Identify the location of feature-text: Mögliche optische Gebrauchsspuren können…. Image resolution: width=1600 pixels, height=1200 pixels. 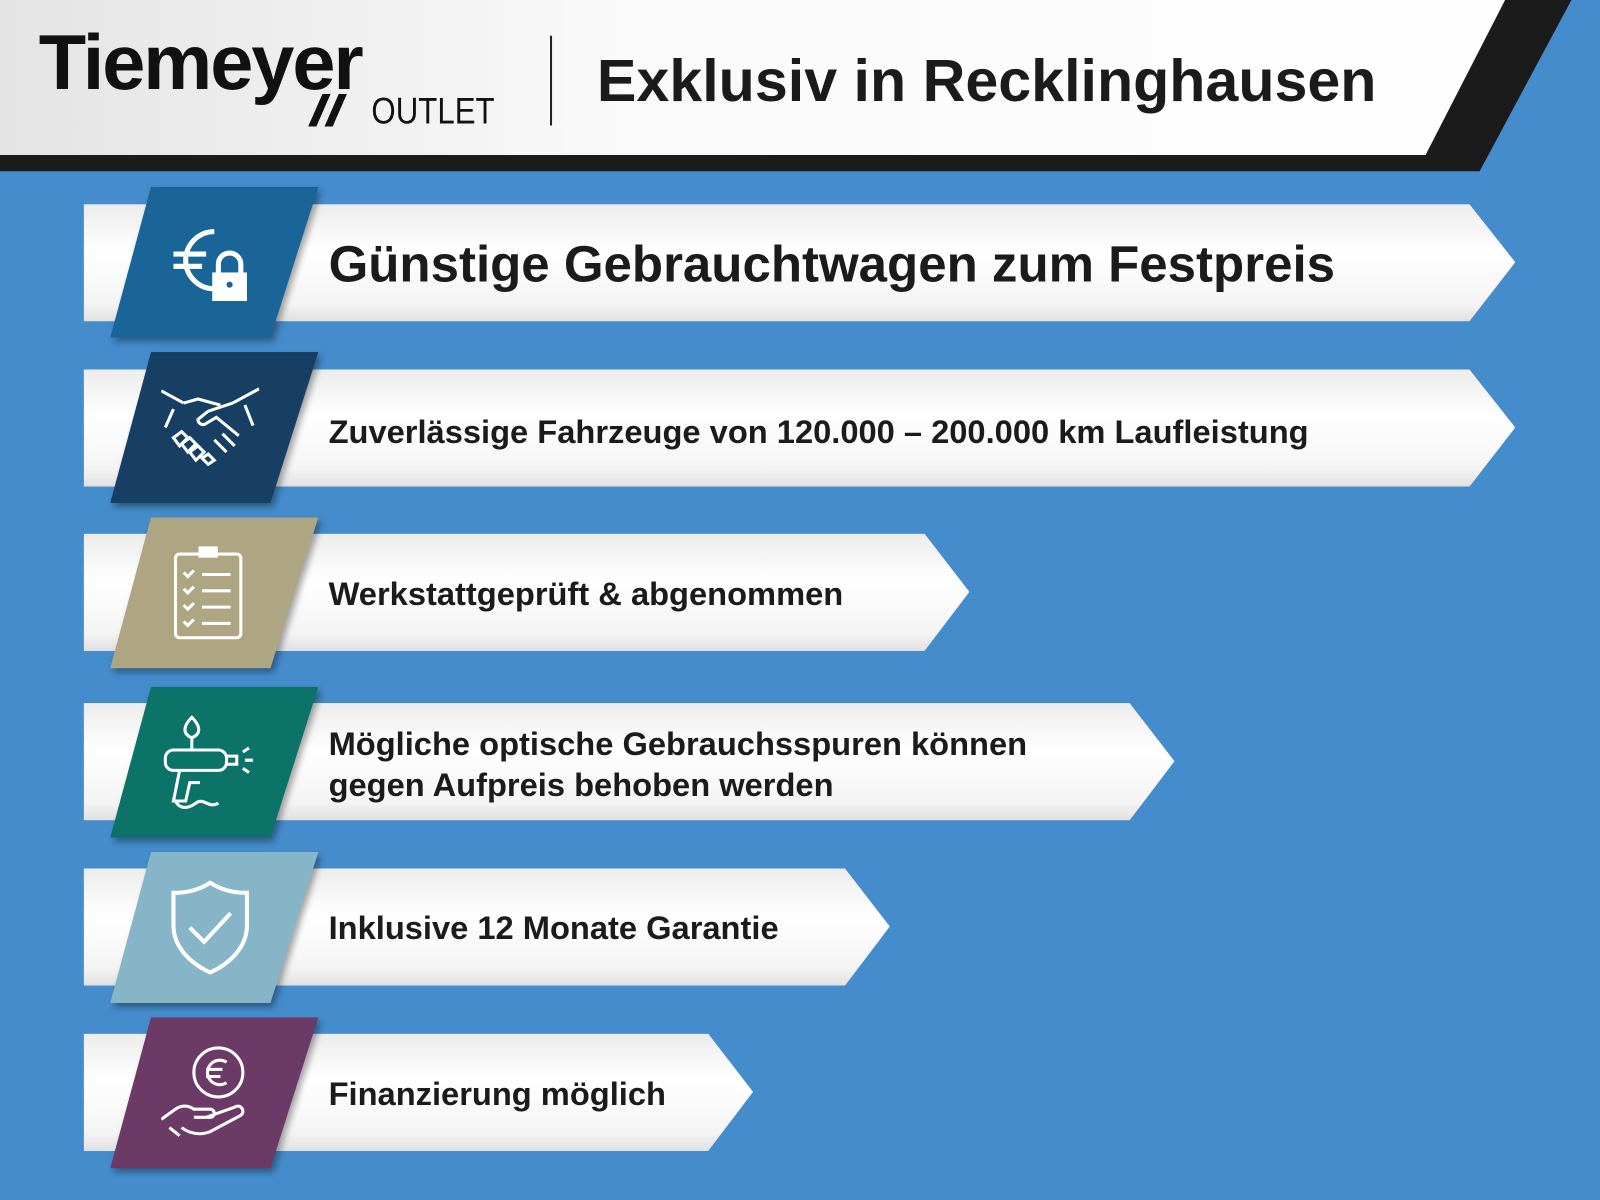
(678, 764).